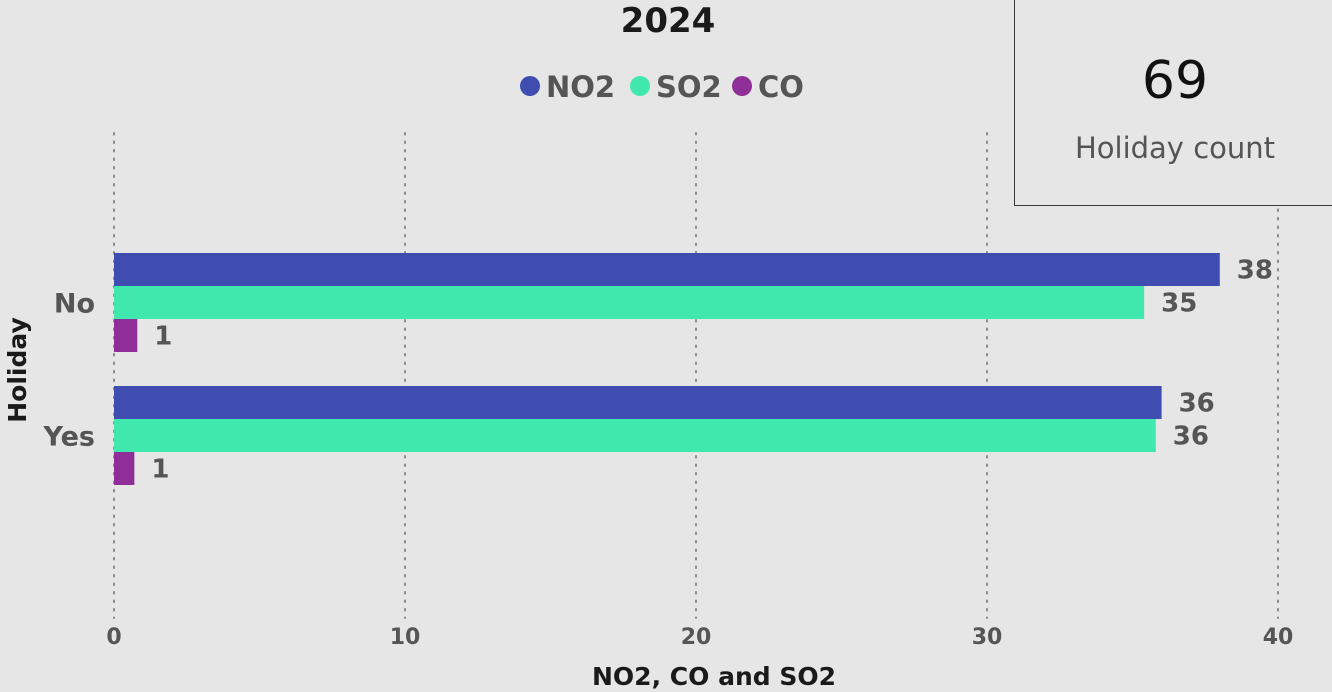 The image size is (1332, 692). What do you see at coordinates (124, 468) in the screenshot?
I see `bar-co-yes` at bounding box center [124, 468].